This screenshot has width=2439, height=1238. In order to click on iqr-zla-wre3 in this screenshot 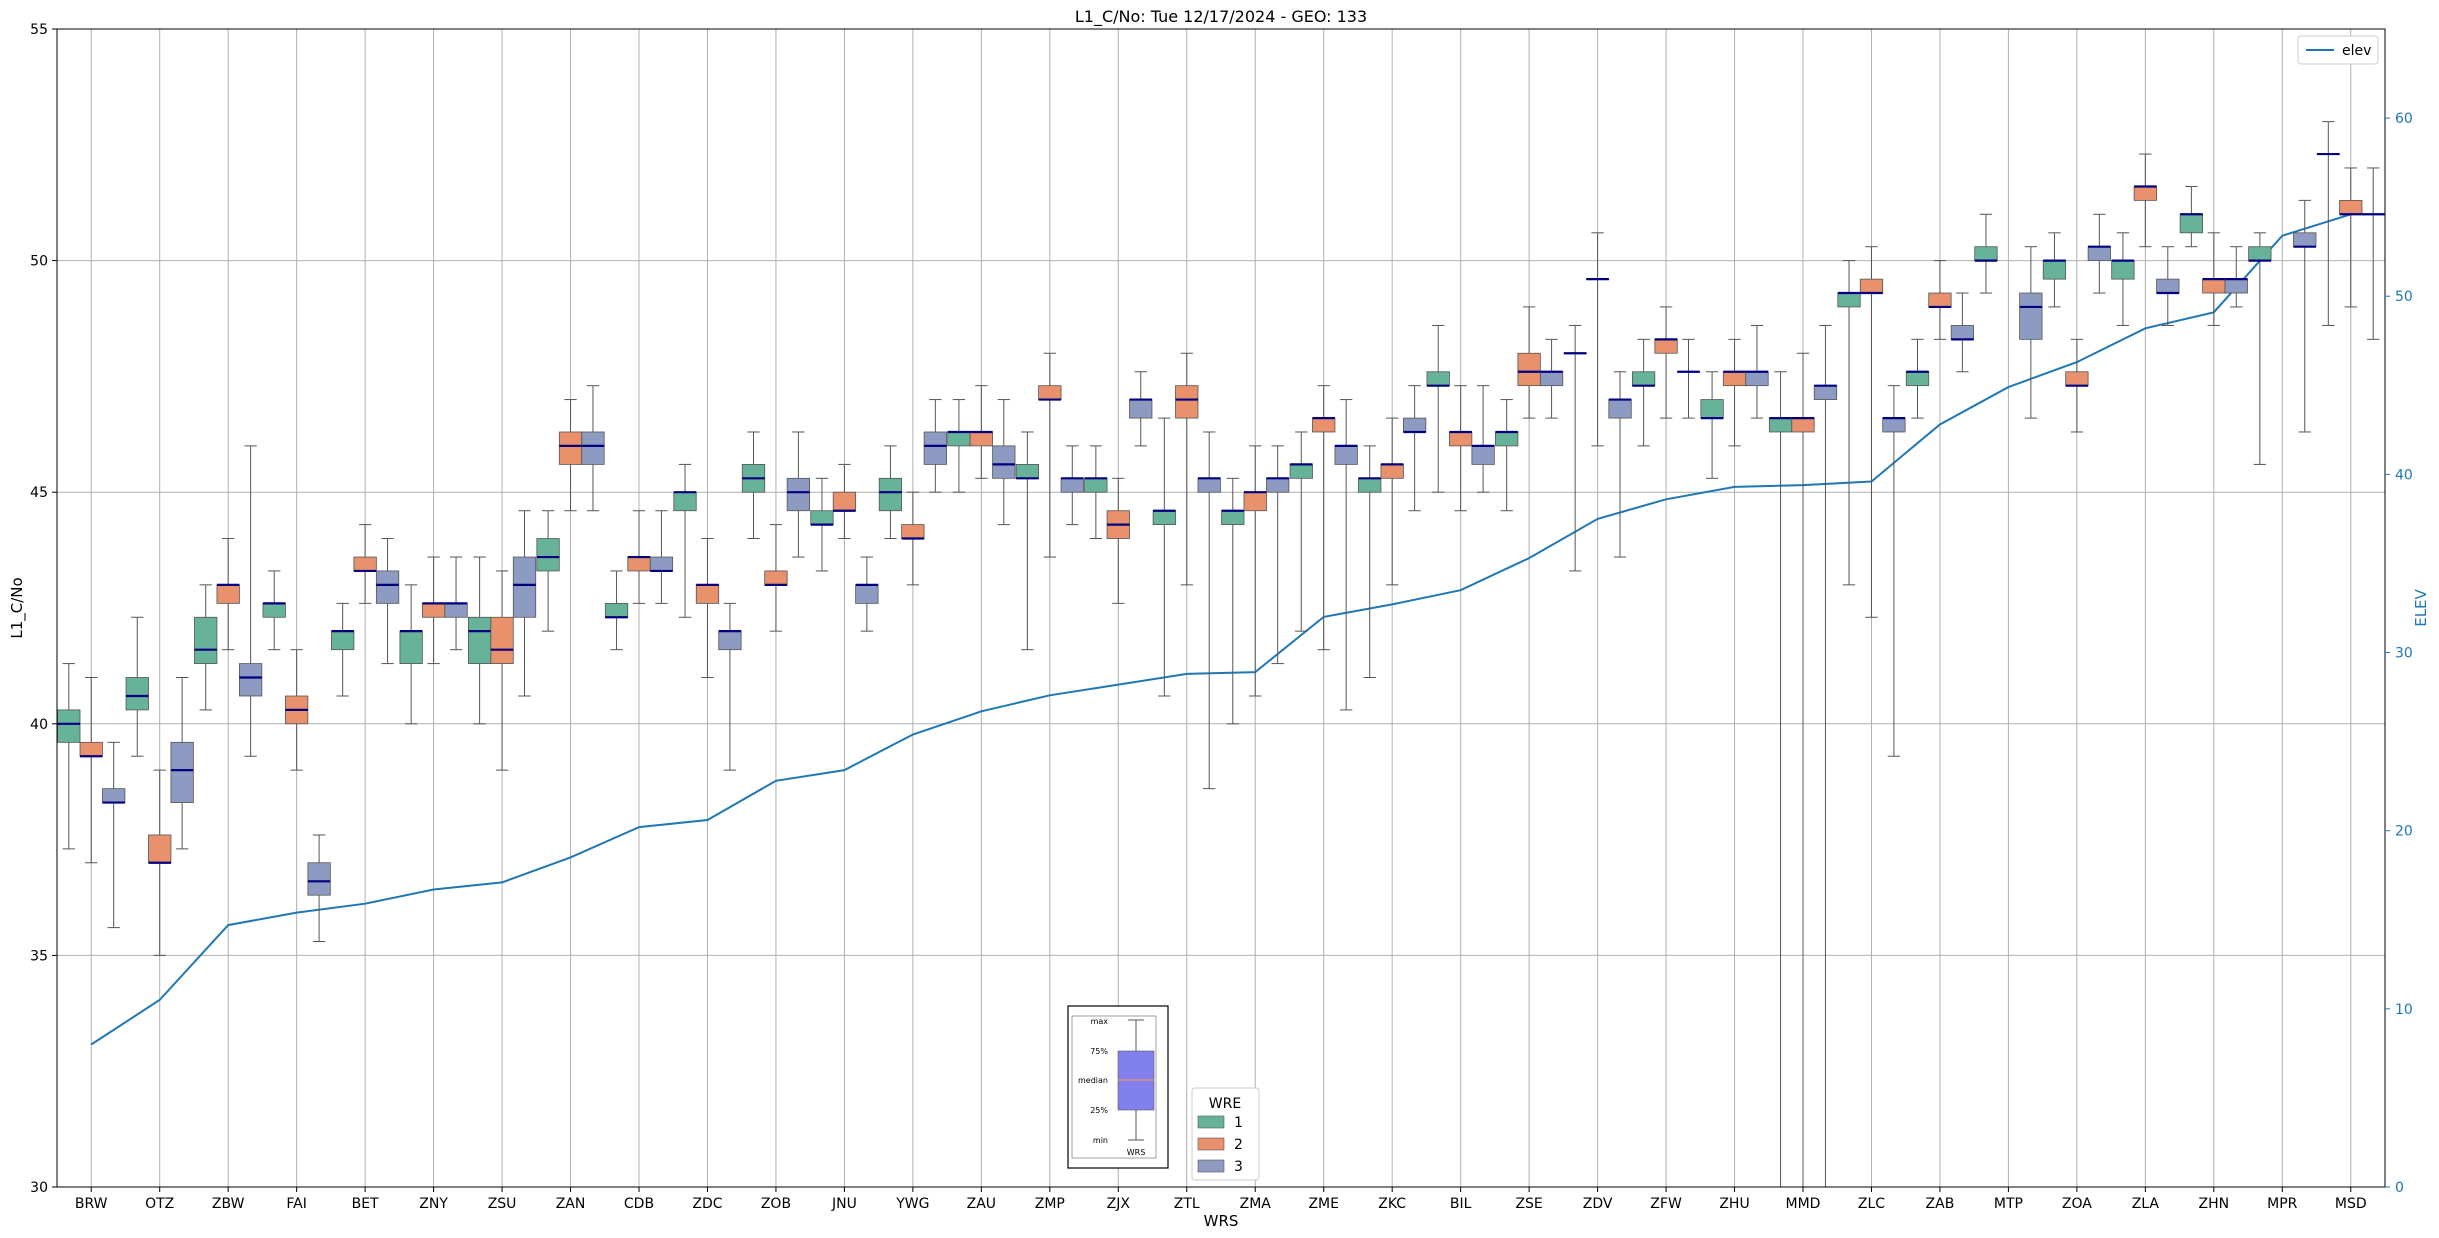, I will do `click(2168, 286)`.